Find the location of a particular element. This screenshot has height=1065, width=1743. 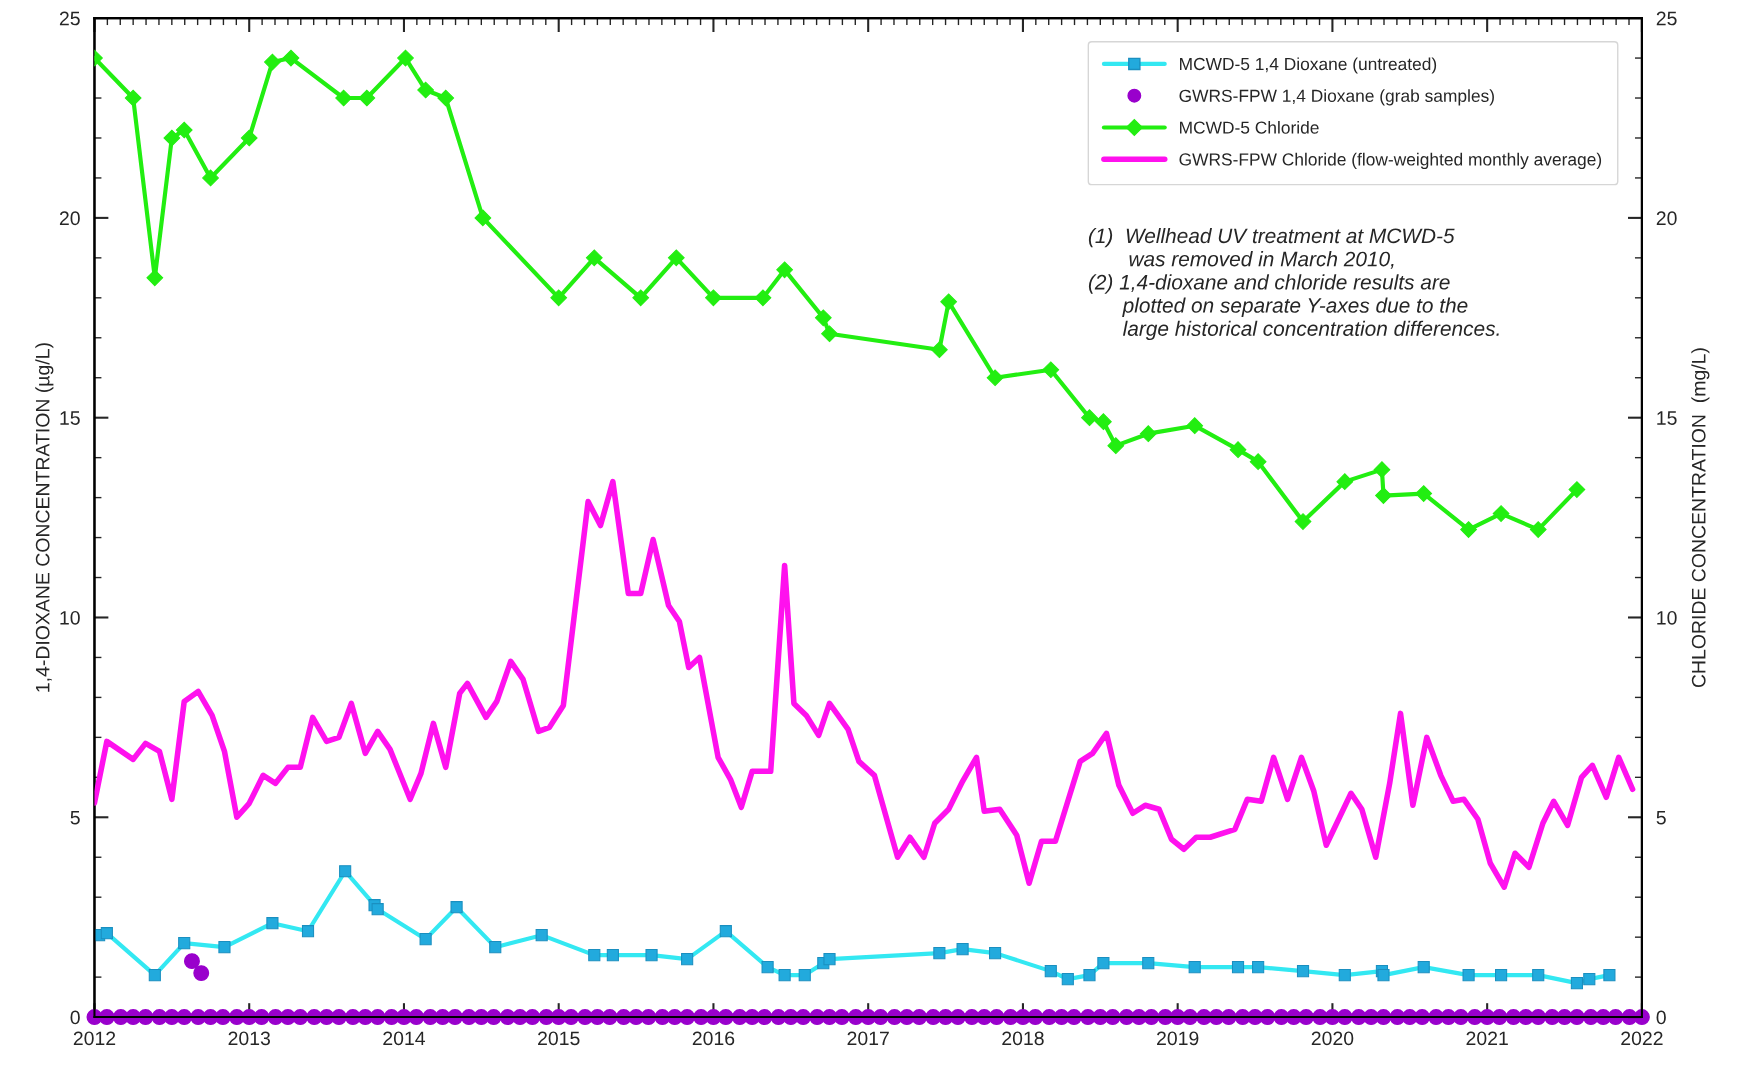

legend-label: GWRS-FPW 1,4 Dioxane (grab samples) is located at coordinates (1336, 97).